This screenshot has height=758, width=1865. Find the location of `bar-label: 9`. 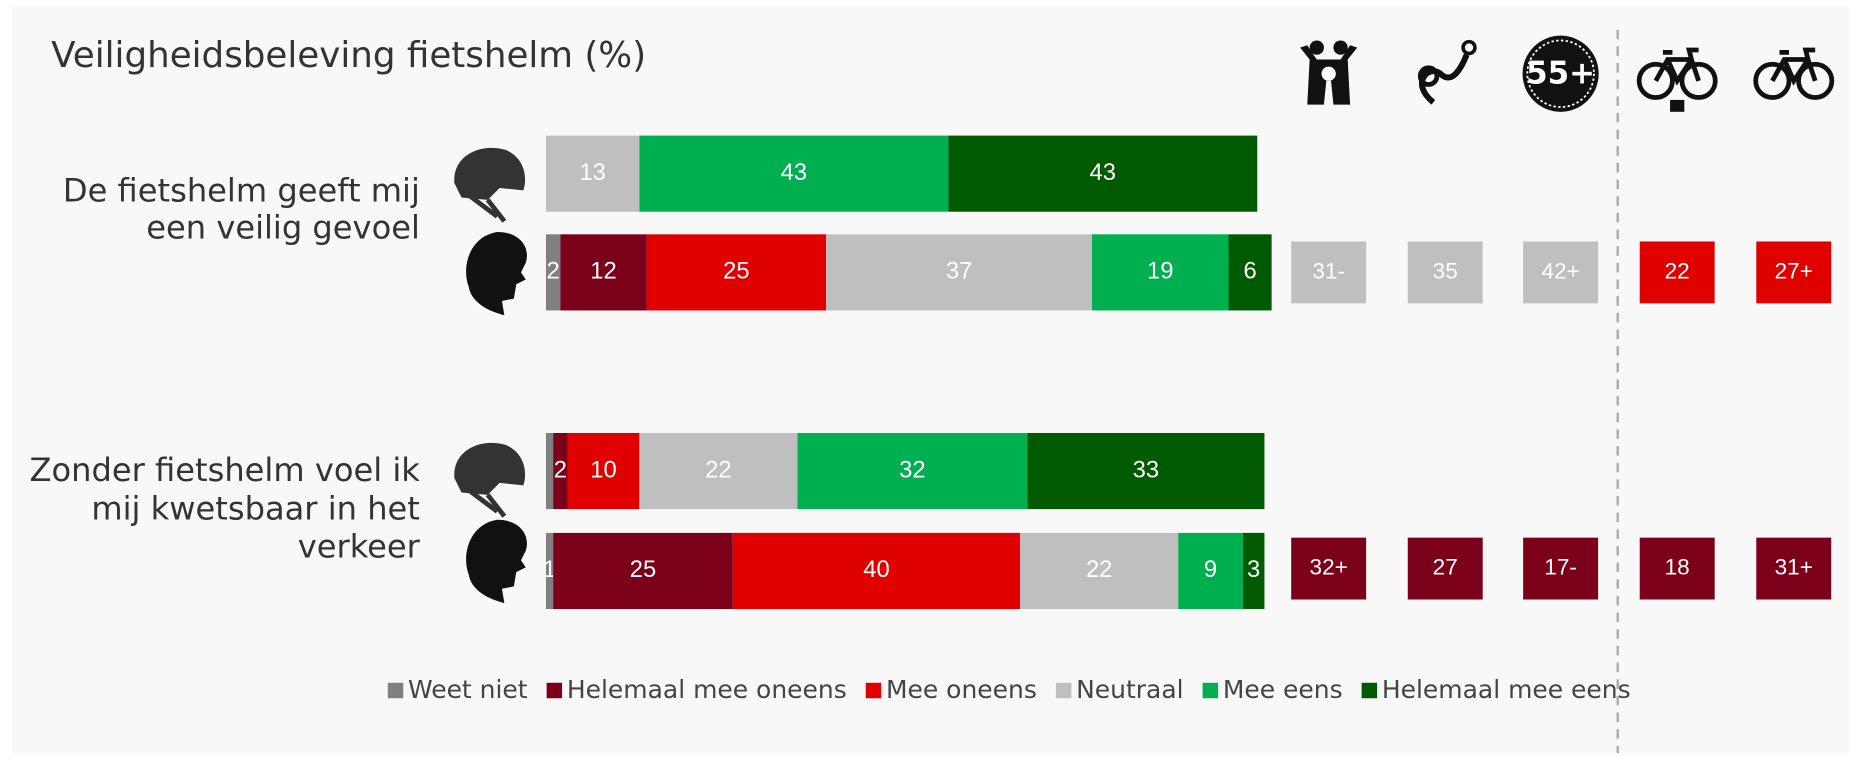

bar-label: 9 is located at coordinates (1210, 569).